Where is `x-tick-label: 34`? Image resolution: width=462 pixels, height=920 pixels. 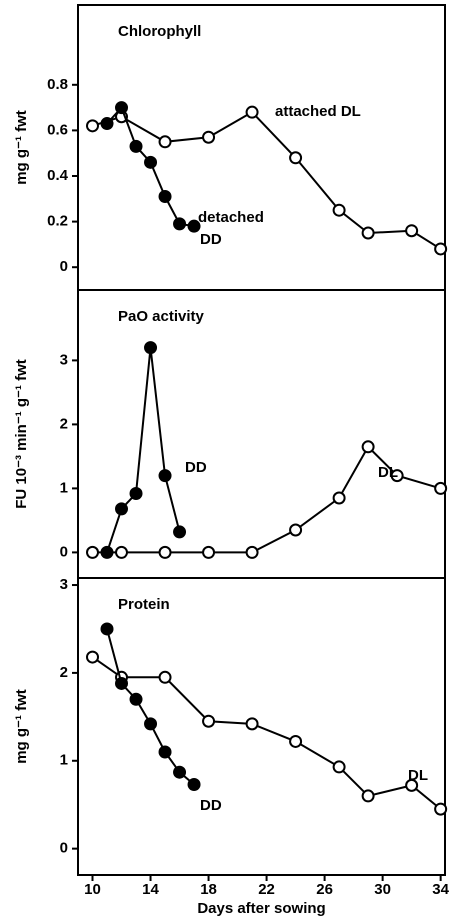
x-tick-label: 34 is located at coordinates (440, 889).